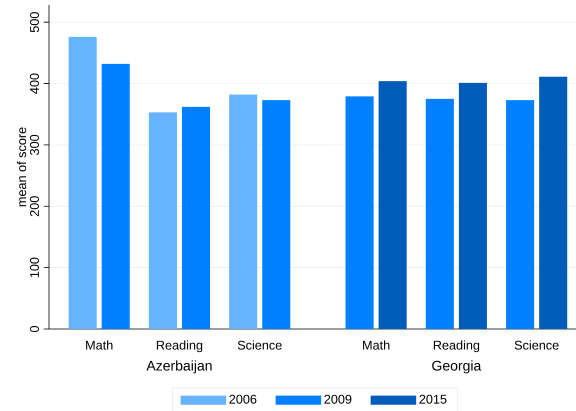  I want to click on y-tick-label: 400, so click(34, 83).